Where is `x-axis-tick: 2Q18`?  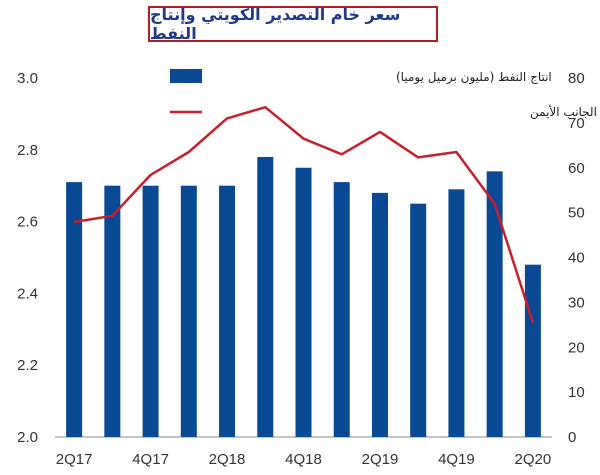 x-axis-tick: 2Q18 is located at coordinates (227, 459).